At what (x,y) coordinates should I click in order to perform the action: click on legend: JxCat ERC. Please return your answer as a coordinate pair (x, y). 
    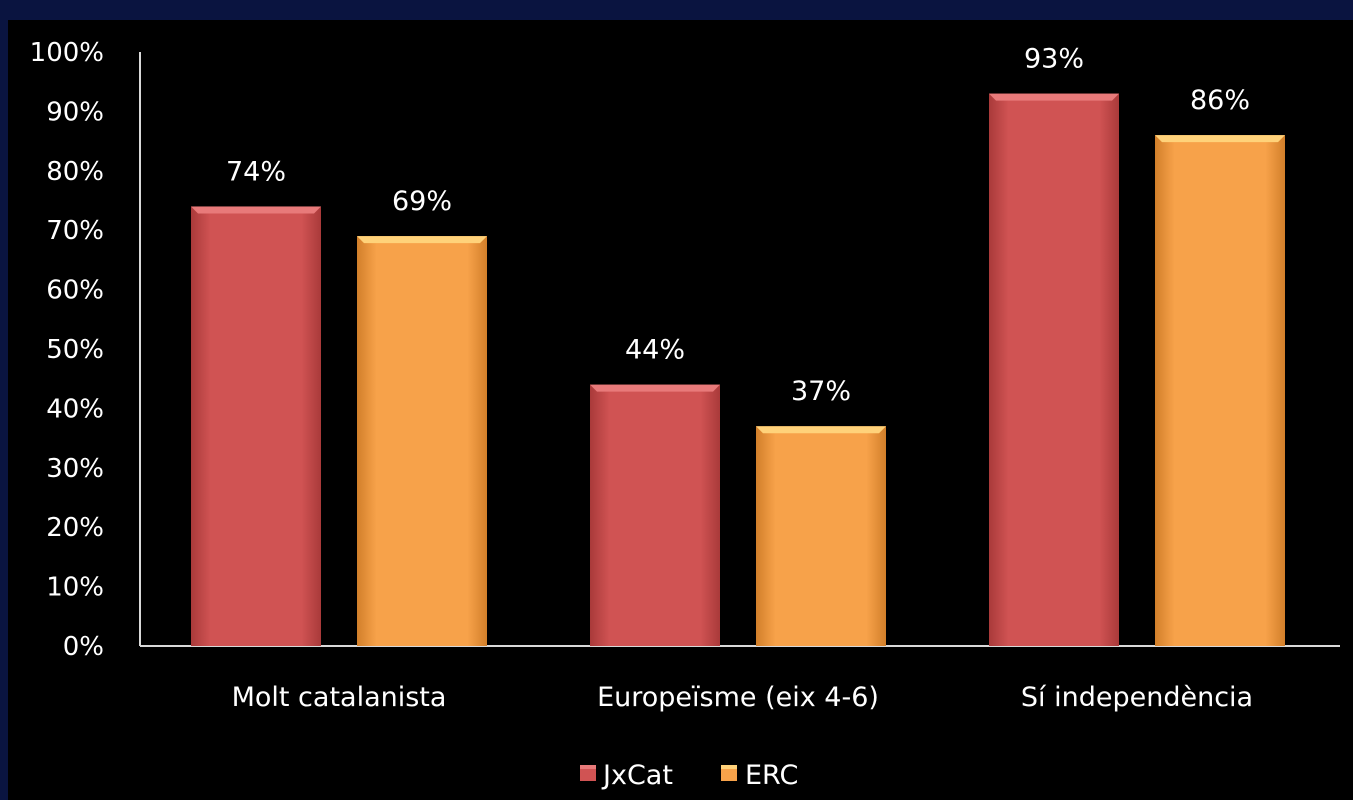
    Looking at the image, I should click on (689, 775).